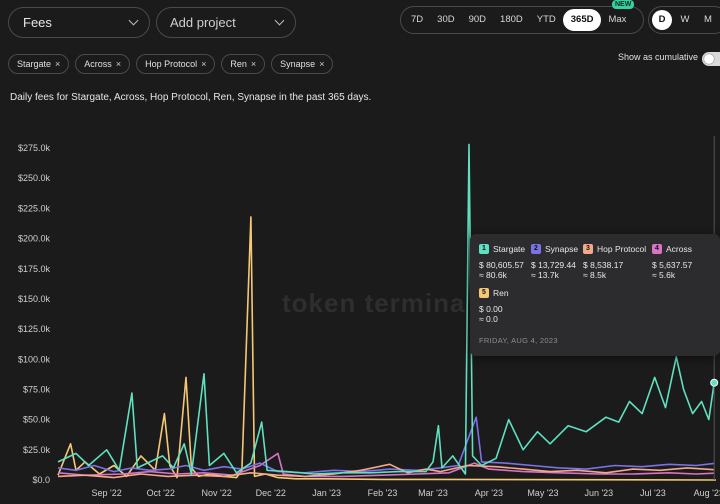 Image resolution: width=720 pixels, height=504 pixels. I want to click on granularity-button-w: W, so click(685, 19).